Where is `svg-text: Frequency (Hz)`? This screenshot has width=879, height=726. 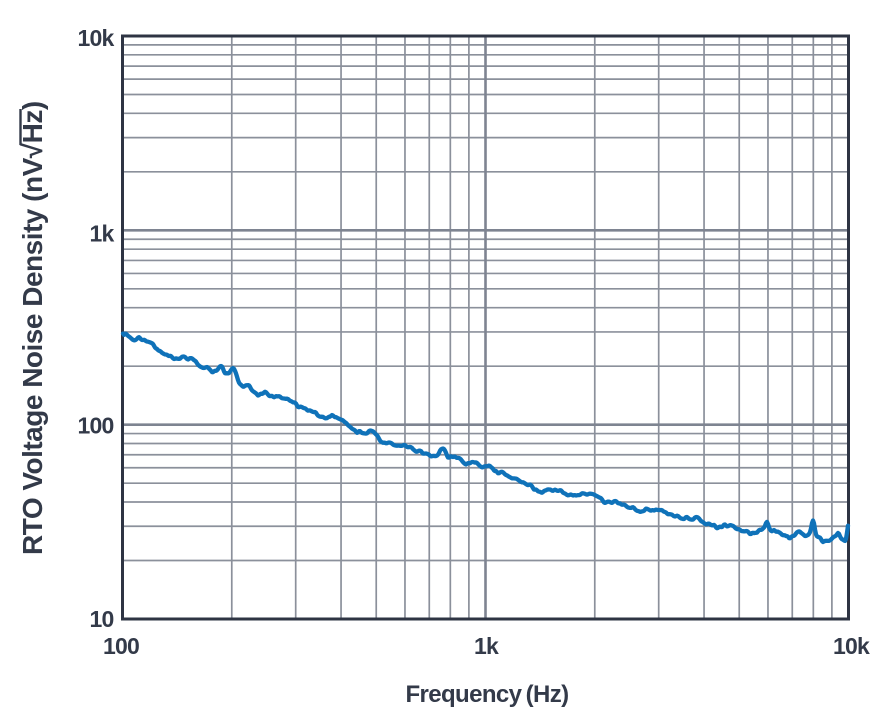 svg-text: Frequency (Hz) is located at coordinates (486, 694).